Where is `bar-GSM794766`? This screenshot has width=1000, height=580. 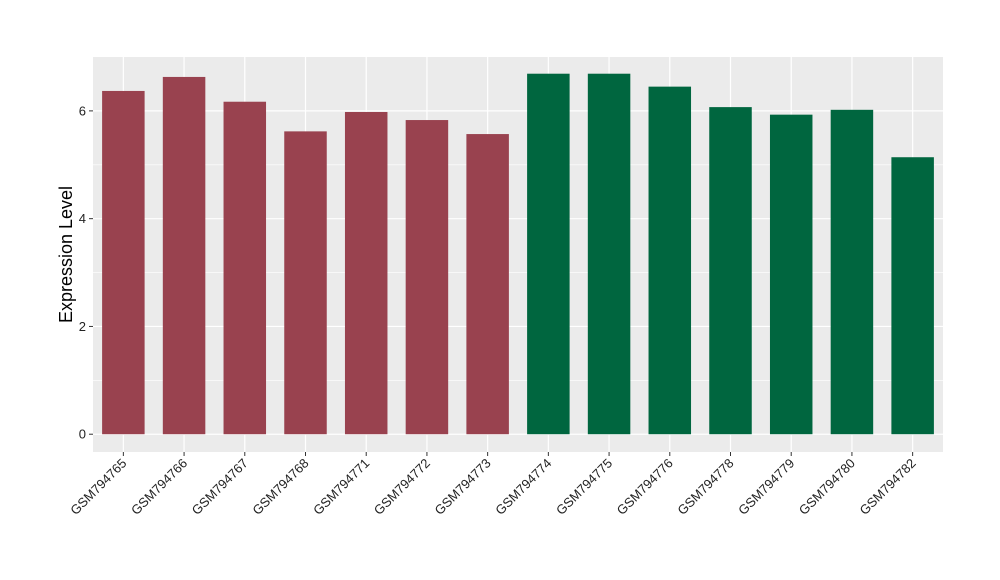
bar-GSM794766 is located at coordinates (184, 255).